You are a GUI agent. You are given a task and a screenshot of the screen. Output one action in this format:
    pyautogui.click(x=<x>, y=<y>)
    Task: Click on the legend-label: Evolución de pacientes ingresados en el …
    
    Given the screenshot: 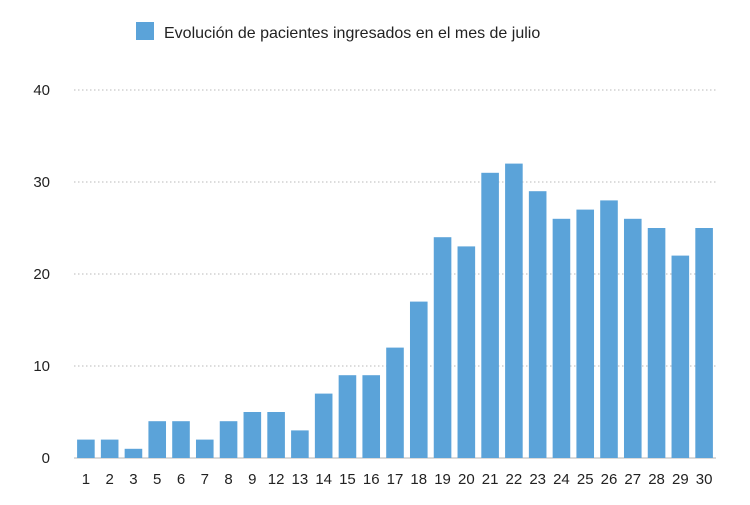 What is the action you would take?
    pyautogui.click(x=352, y=33)
    